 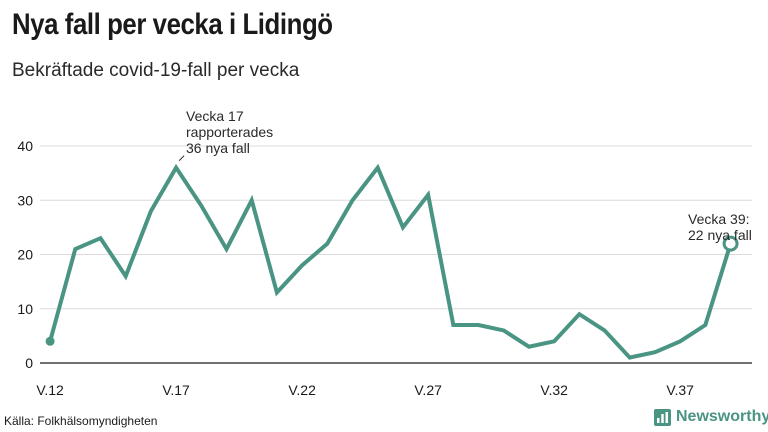 I want to click on x-tick-label: V.37, so click(x=680, y=390).